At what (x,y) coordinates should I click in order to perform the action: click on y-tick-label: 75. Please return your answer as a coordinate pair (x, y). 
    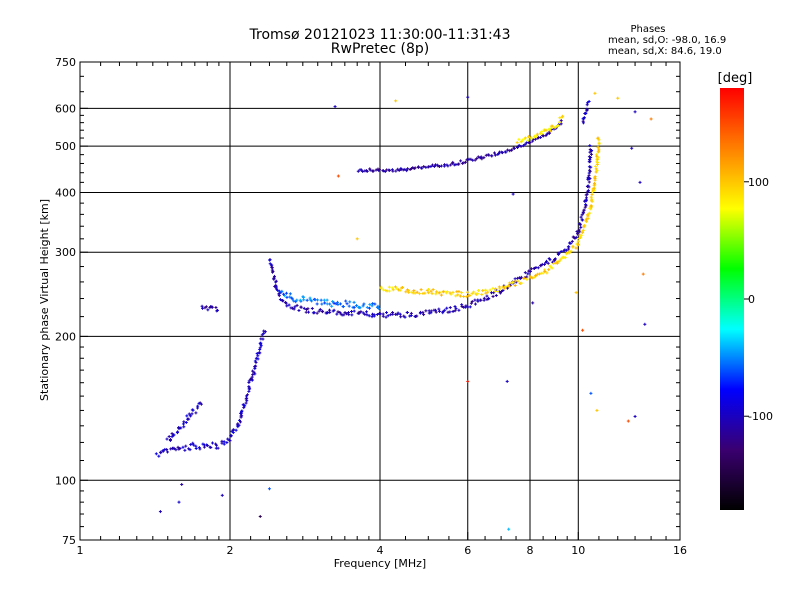
    Looking at the image, I should click on (69, 540).